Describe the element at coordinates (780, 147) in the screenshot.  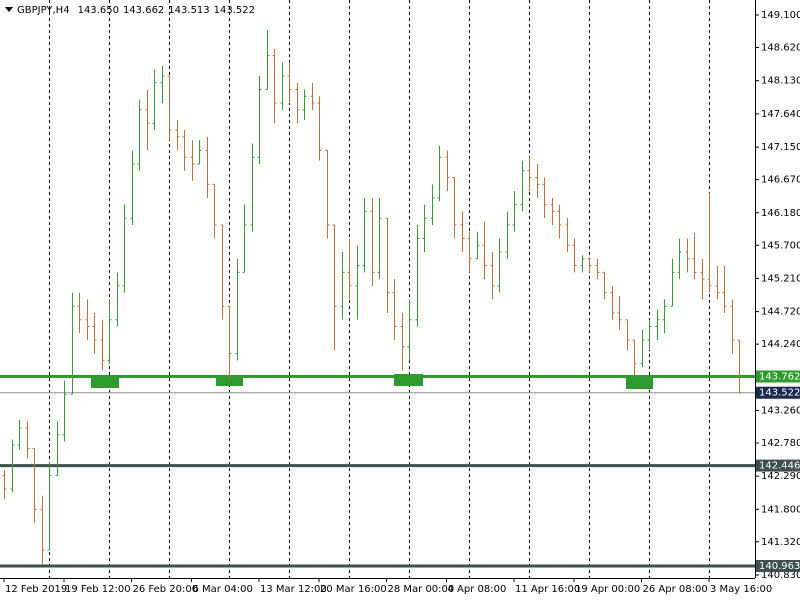
I see `y-tick-label: 147.150` at that location.